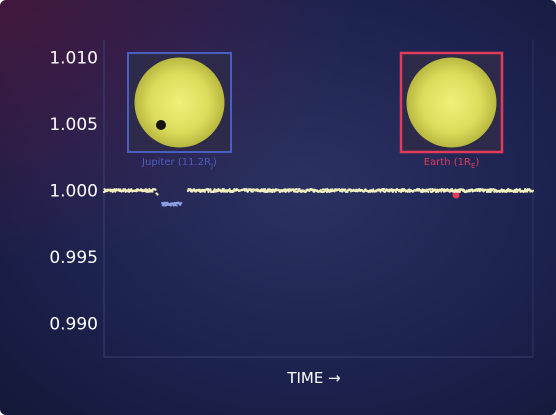 The width and height of the screenshot is (556, 415). Describe the element at coordinates (452, 163) in the screenshot. I see `earth-inset-label: Earth (1RE)` at that location.